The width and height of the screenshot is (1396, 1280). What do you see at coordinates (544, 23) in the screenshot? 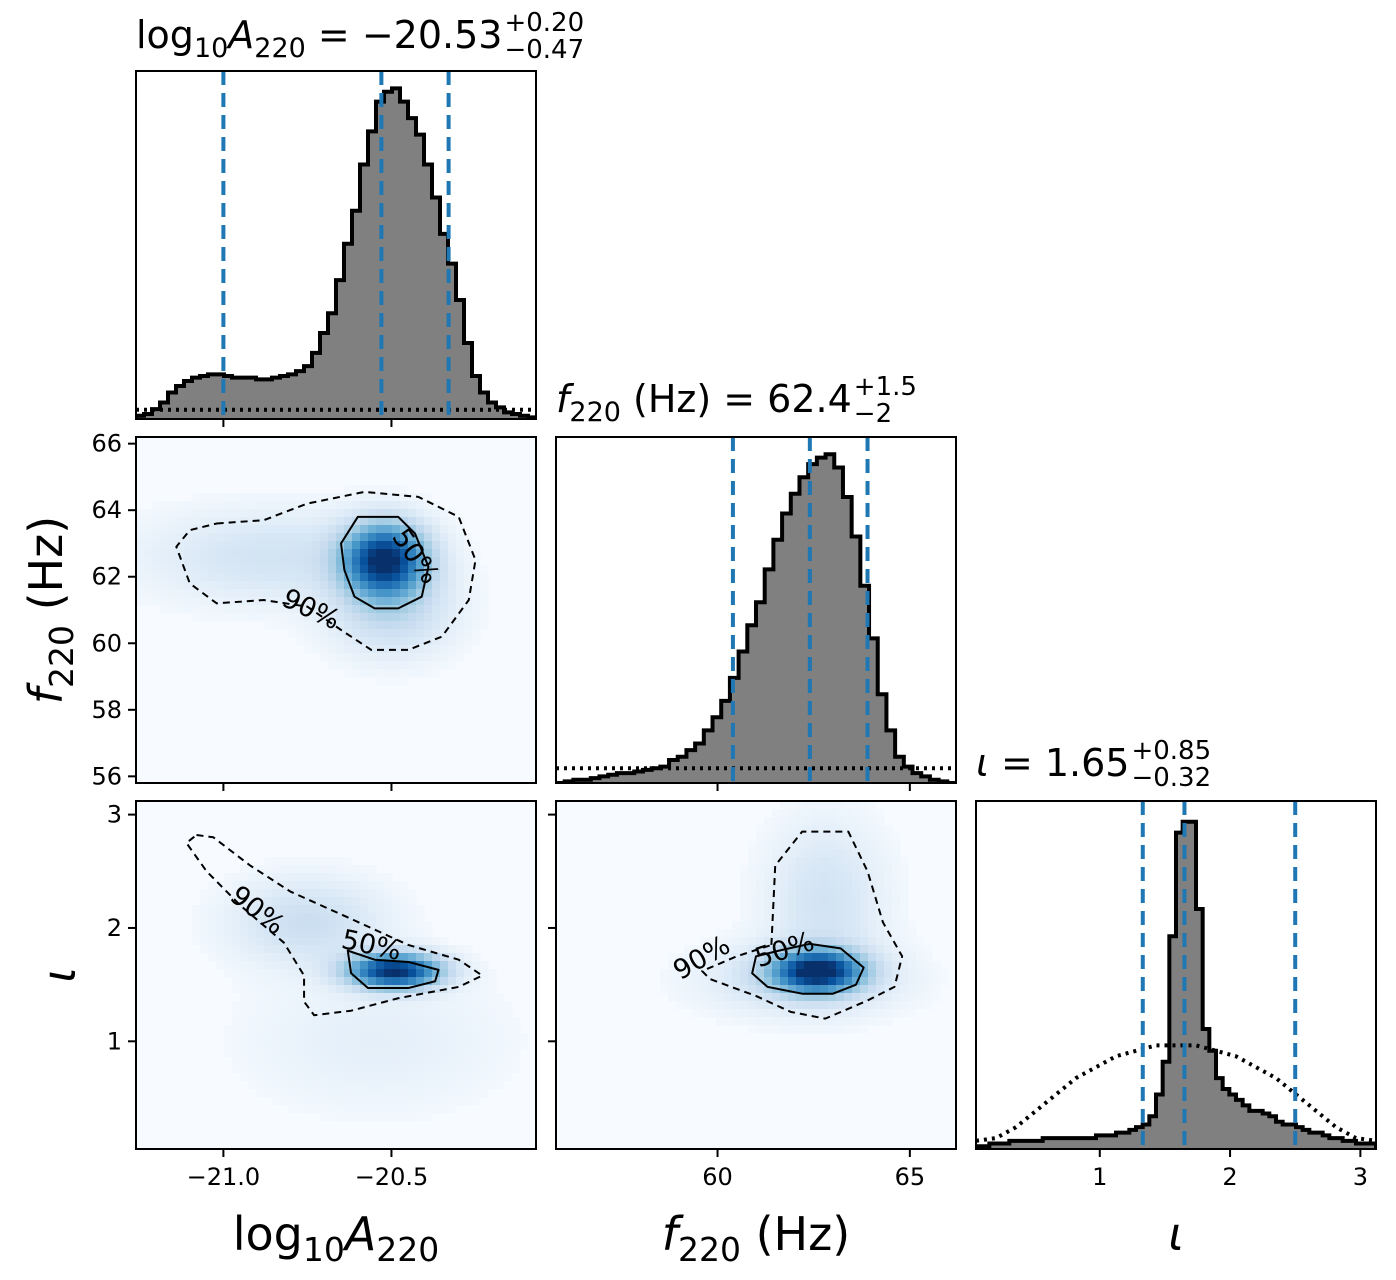
I see `title-upper-error: +0.20` at bounding box center [544, 23].